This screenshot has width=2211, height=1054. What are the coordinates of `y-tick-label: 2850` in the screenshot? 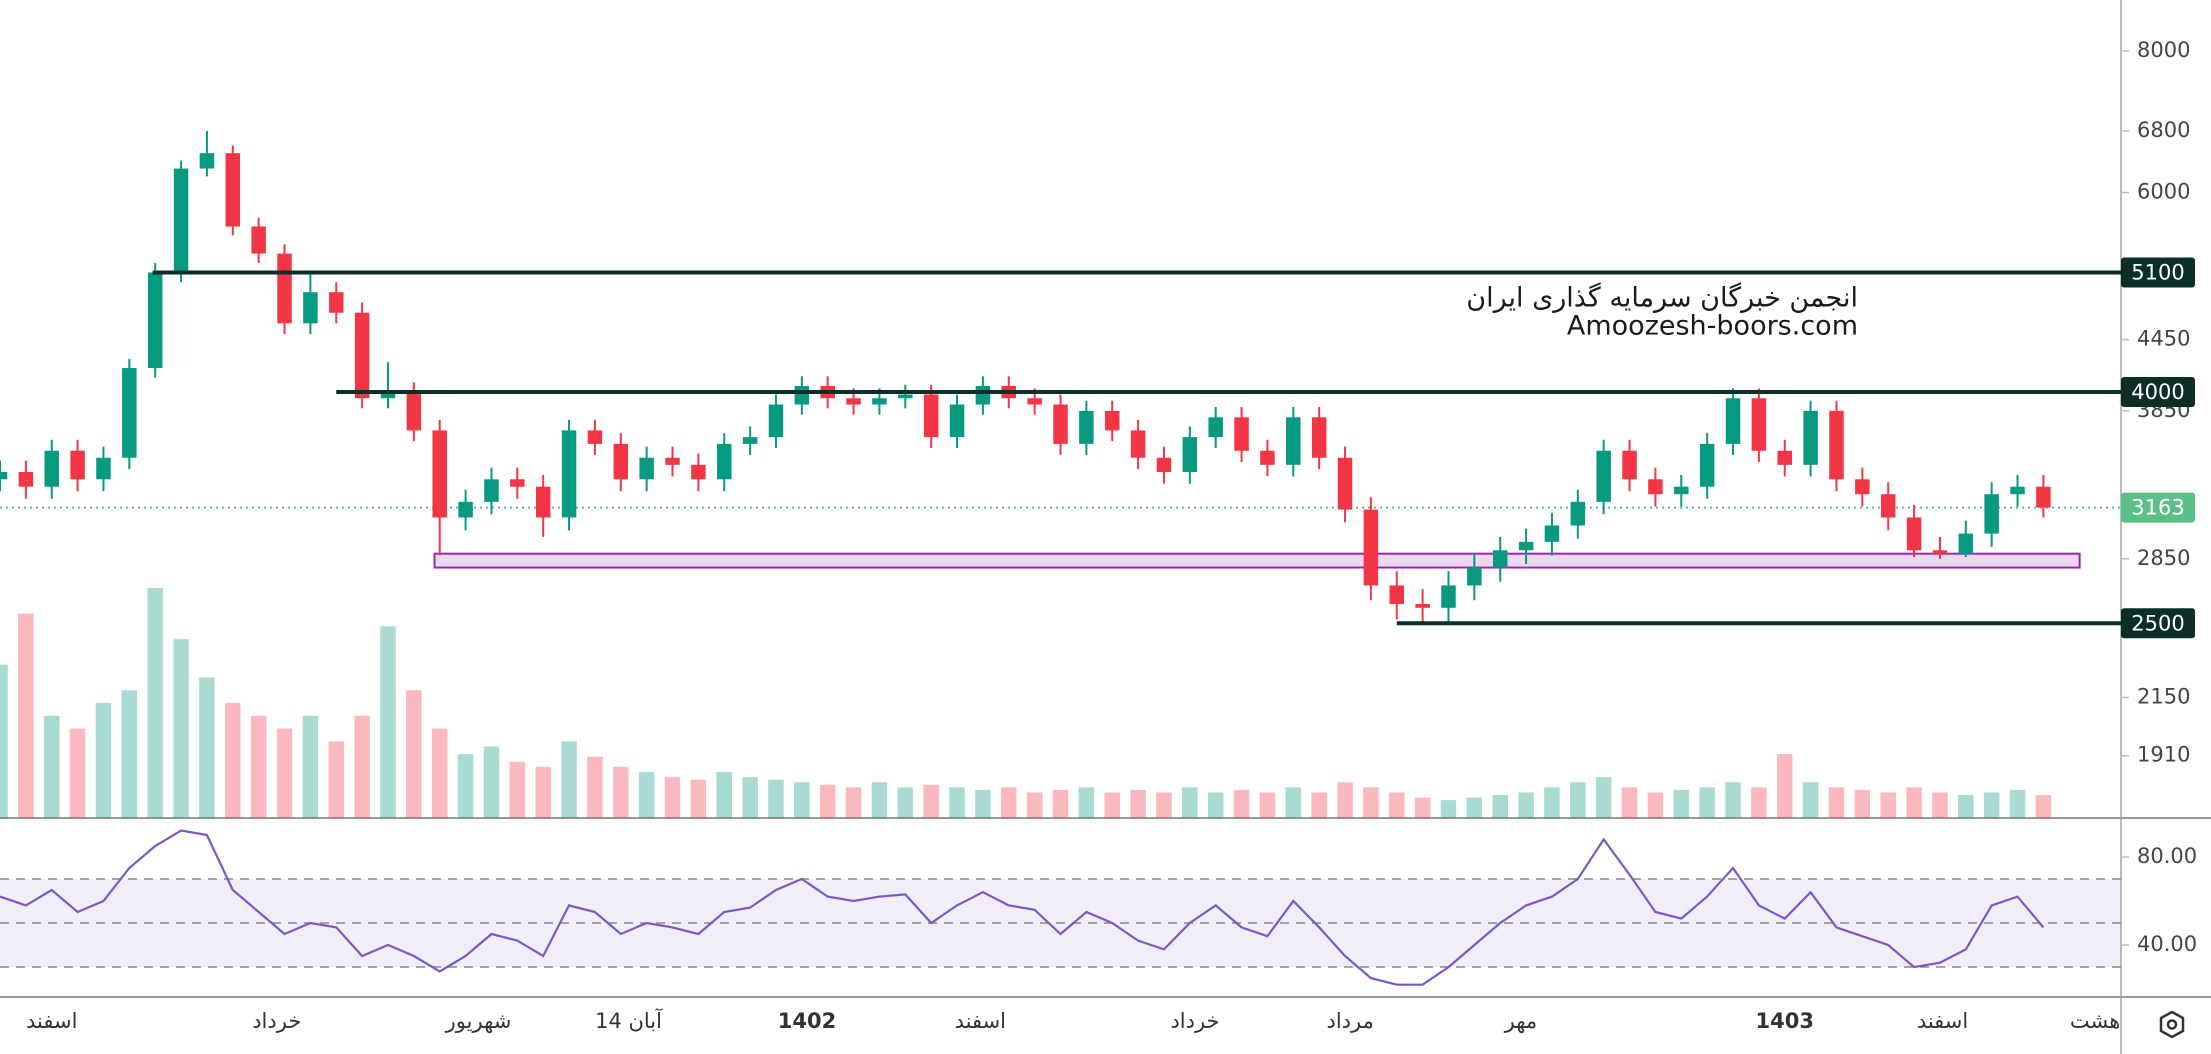 It's located at (2163, 558).